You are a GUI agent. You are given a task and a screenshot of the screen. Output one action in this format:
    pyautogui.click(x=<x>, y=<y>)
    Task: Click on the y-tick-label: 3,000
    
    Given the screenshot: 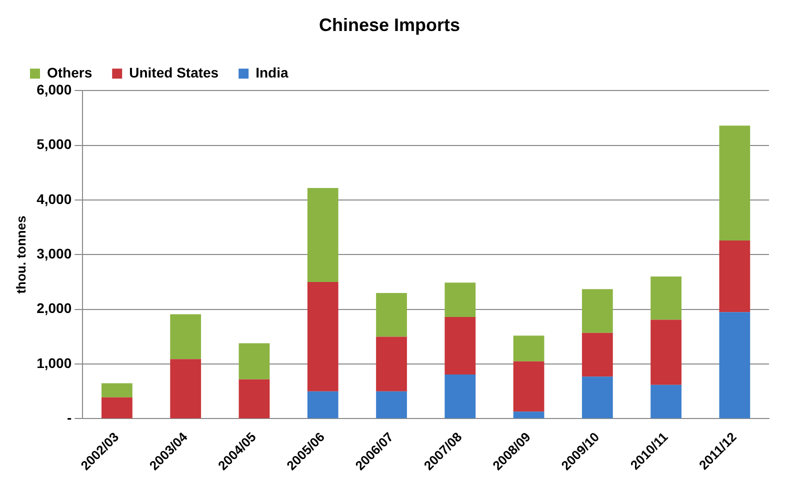 What is the action you would take?
    pyautogui.click(x=54, y=254)
    